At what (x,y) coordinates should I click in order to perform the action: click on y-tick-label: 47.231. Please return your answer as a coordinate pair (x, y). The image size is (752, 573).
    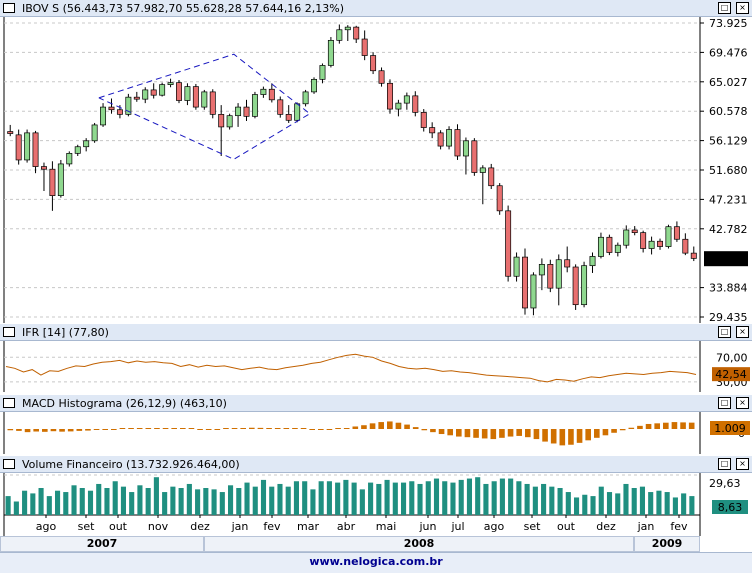
    Looking at the image, I should click on (728, 199).